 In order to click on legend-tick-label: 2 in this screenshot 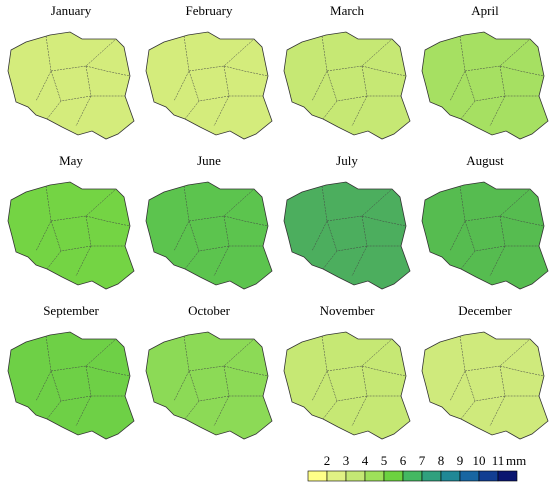, I will do `click(327, 460)`.